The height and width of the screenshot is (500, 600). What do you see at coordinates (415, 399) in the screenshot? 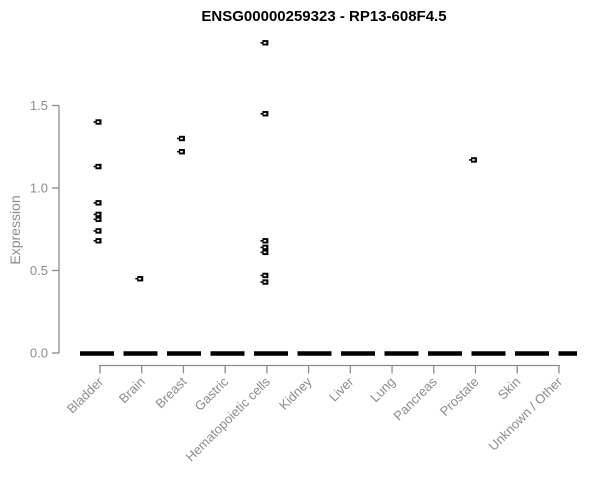
I see `x-tick-label: Pancreas` at bounding box center [415, 399].